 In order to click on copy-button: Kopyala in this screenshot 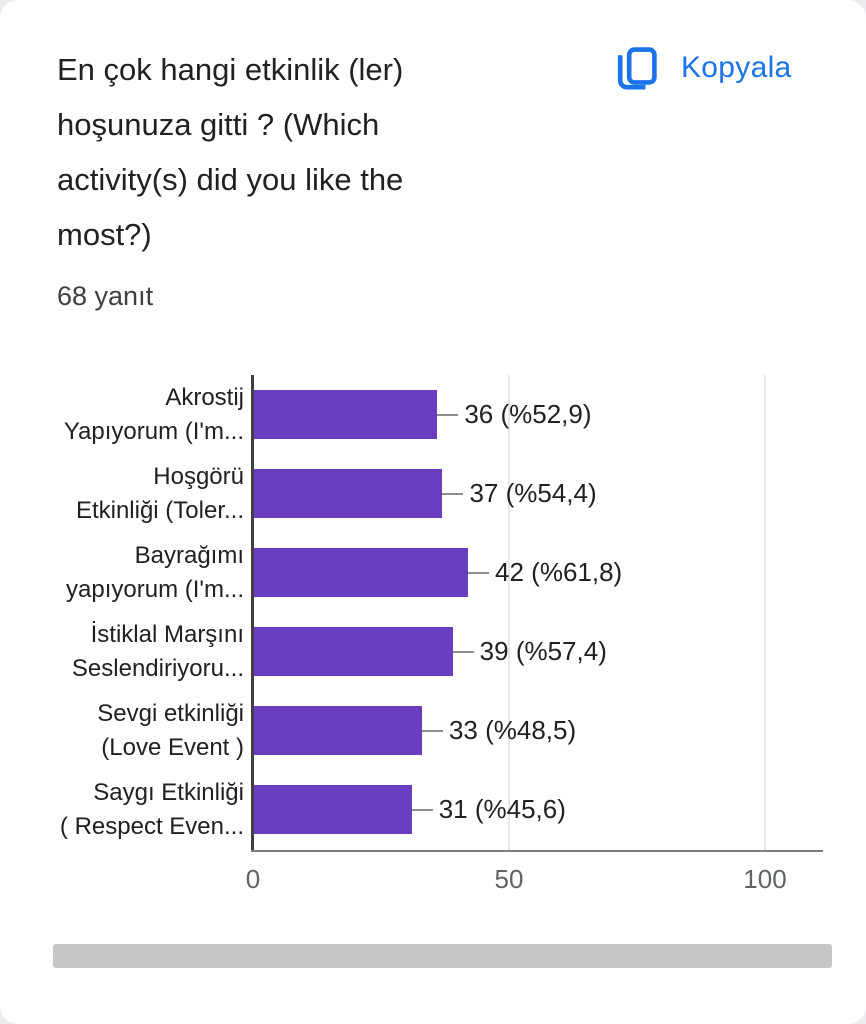, I will do `click(702, 68)`.